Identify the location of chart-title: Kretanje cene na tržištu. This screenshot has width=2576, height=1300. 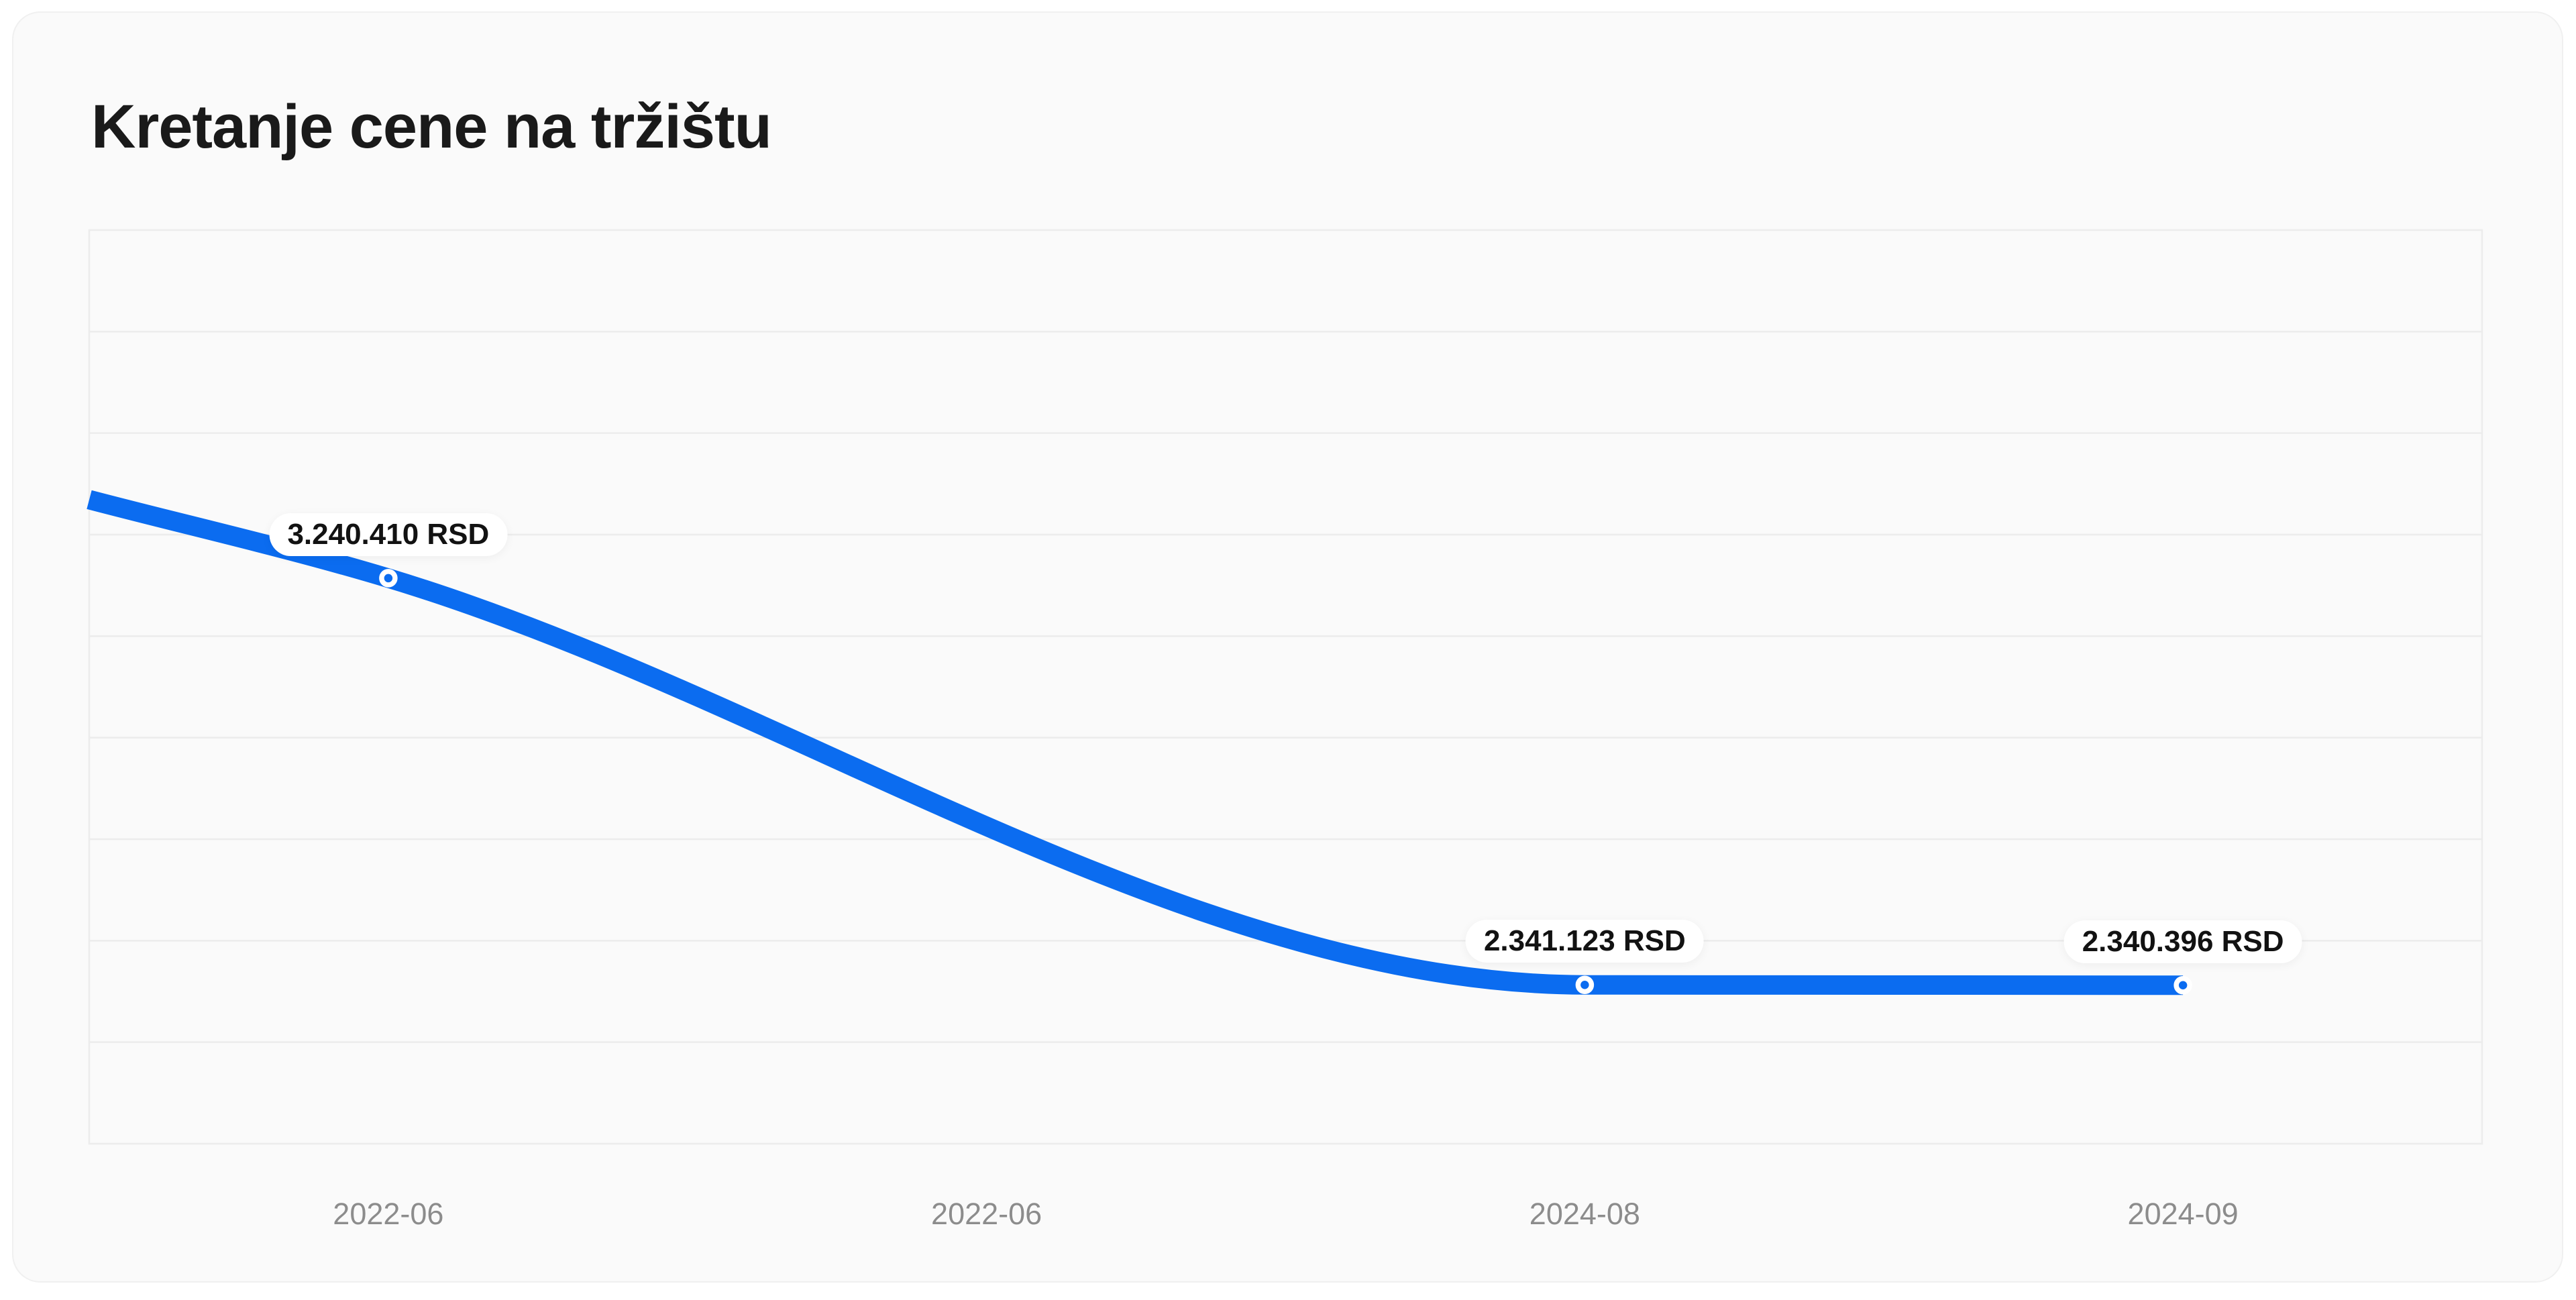
(431, 127).